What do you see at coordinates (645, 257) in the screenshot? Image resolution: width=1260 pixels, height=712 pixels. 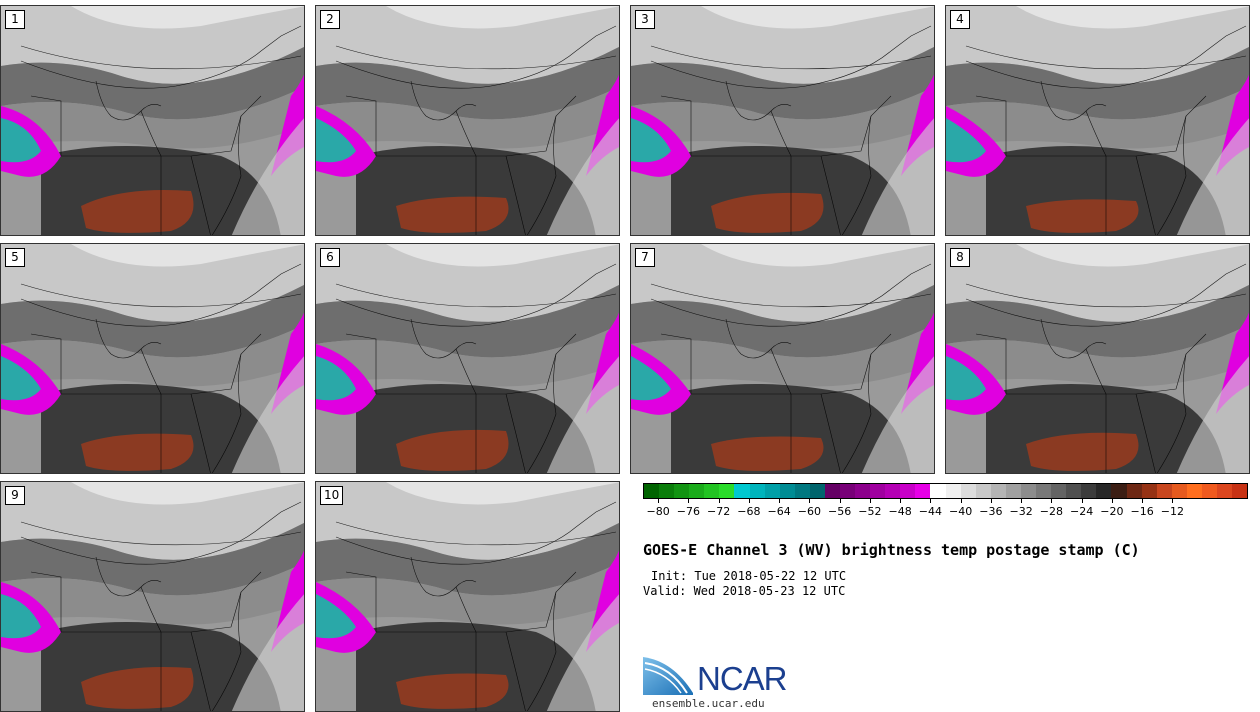 I see `panel-number: 7` at bounding box center [645, 257].